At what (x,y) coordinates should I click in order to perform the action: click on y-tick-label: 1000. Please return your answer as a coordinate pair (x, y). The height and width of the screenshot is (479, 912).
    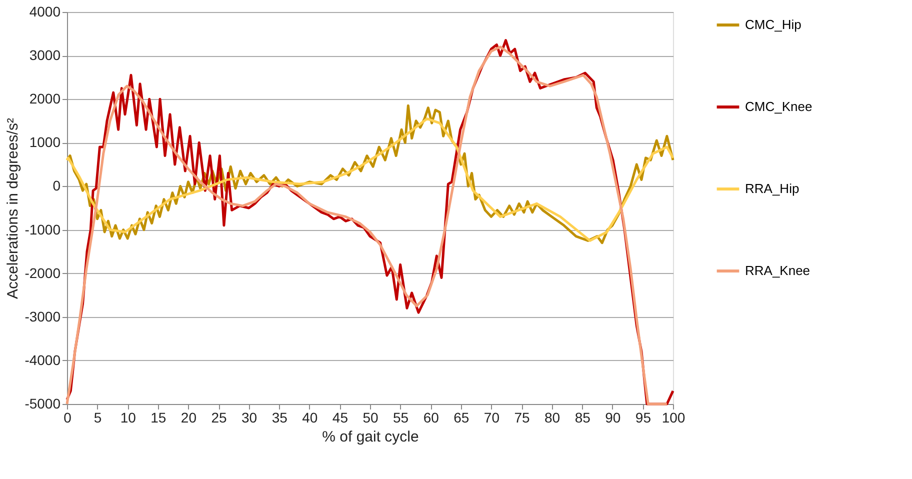
    Looking at the image, I should click on (45, 142).